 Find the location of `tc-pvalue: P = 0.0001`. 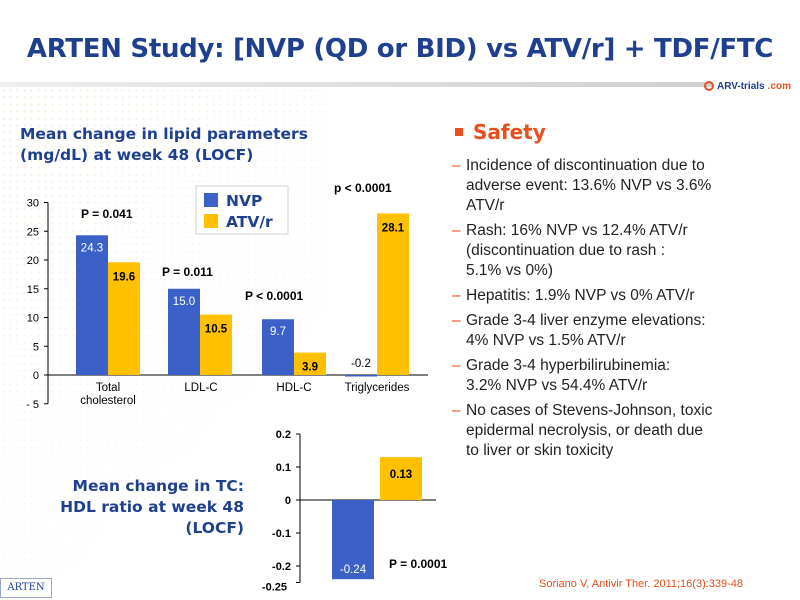

tc-pvalue: P = 0.0001 is located at coordinates (418, 564).